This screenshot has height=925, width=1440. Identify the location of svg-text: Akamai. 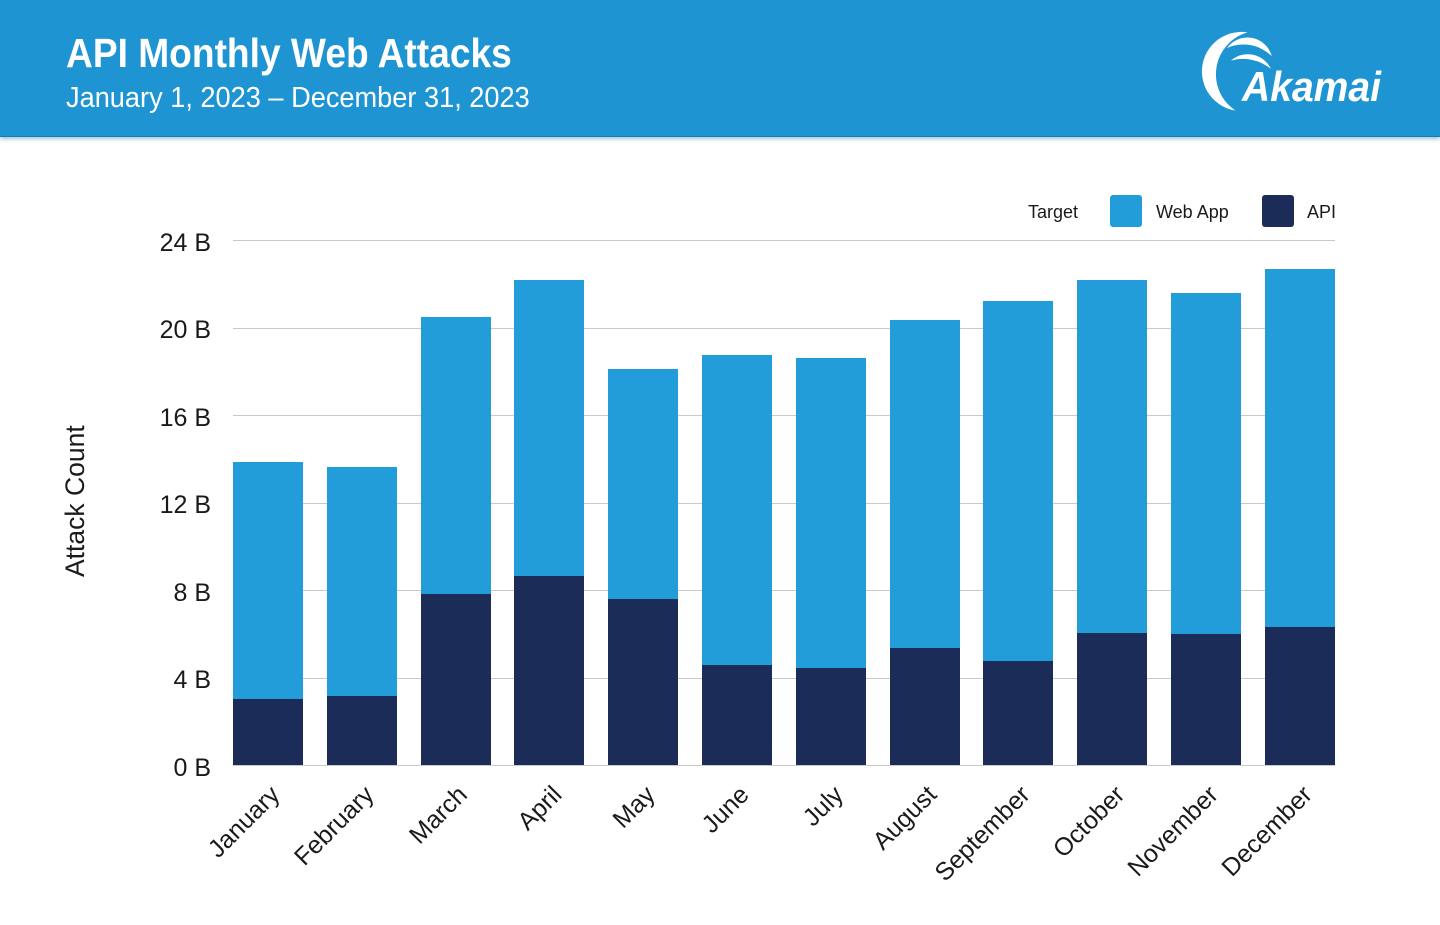
(1311, 86).